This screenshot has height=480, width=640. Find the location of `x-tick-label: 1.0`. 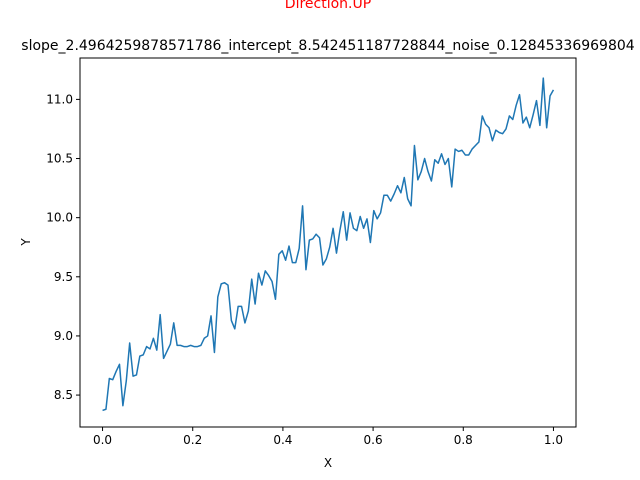

x-tick-label: 1.0 is located at coordinates (553, 440).